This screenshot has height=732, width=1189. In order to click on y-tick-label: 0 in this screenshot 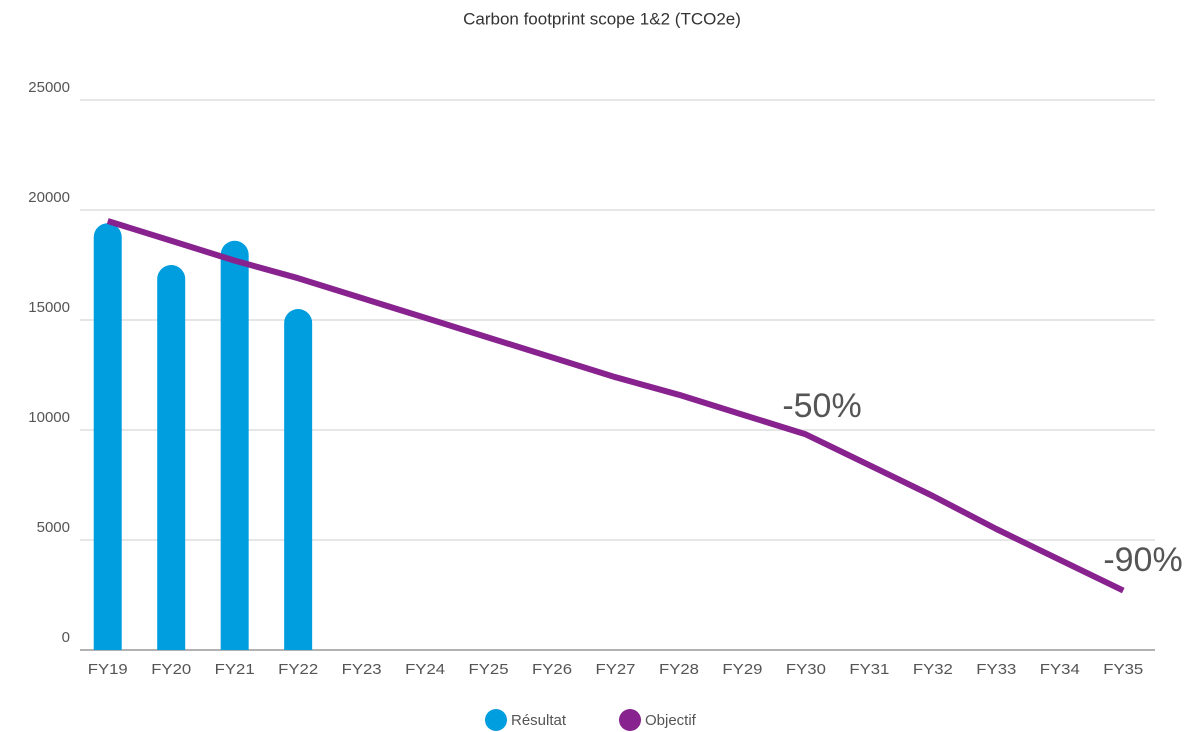, I will do `click(66, 637)`.